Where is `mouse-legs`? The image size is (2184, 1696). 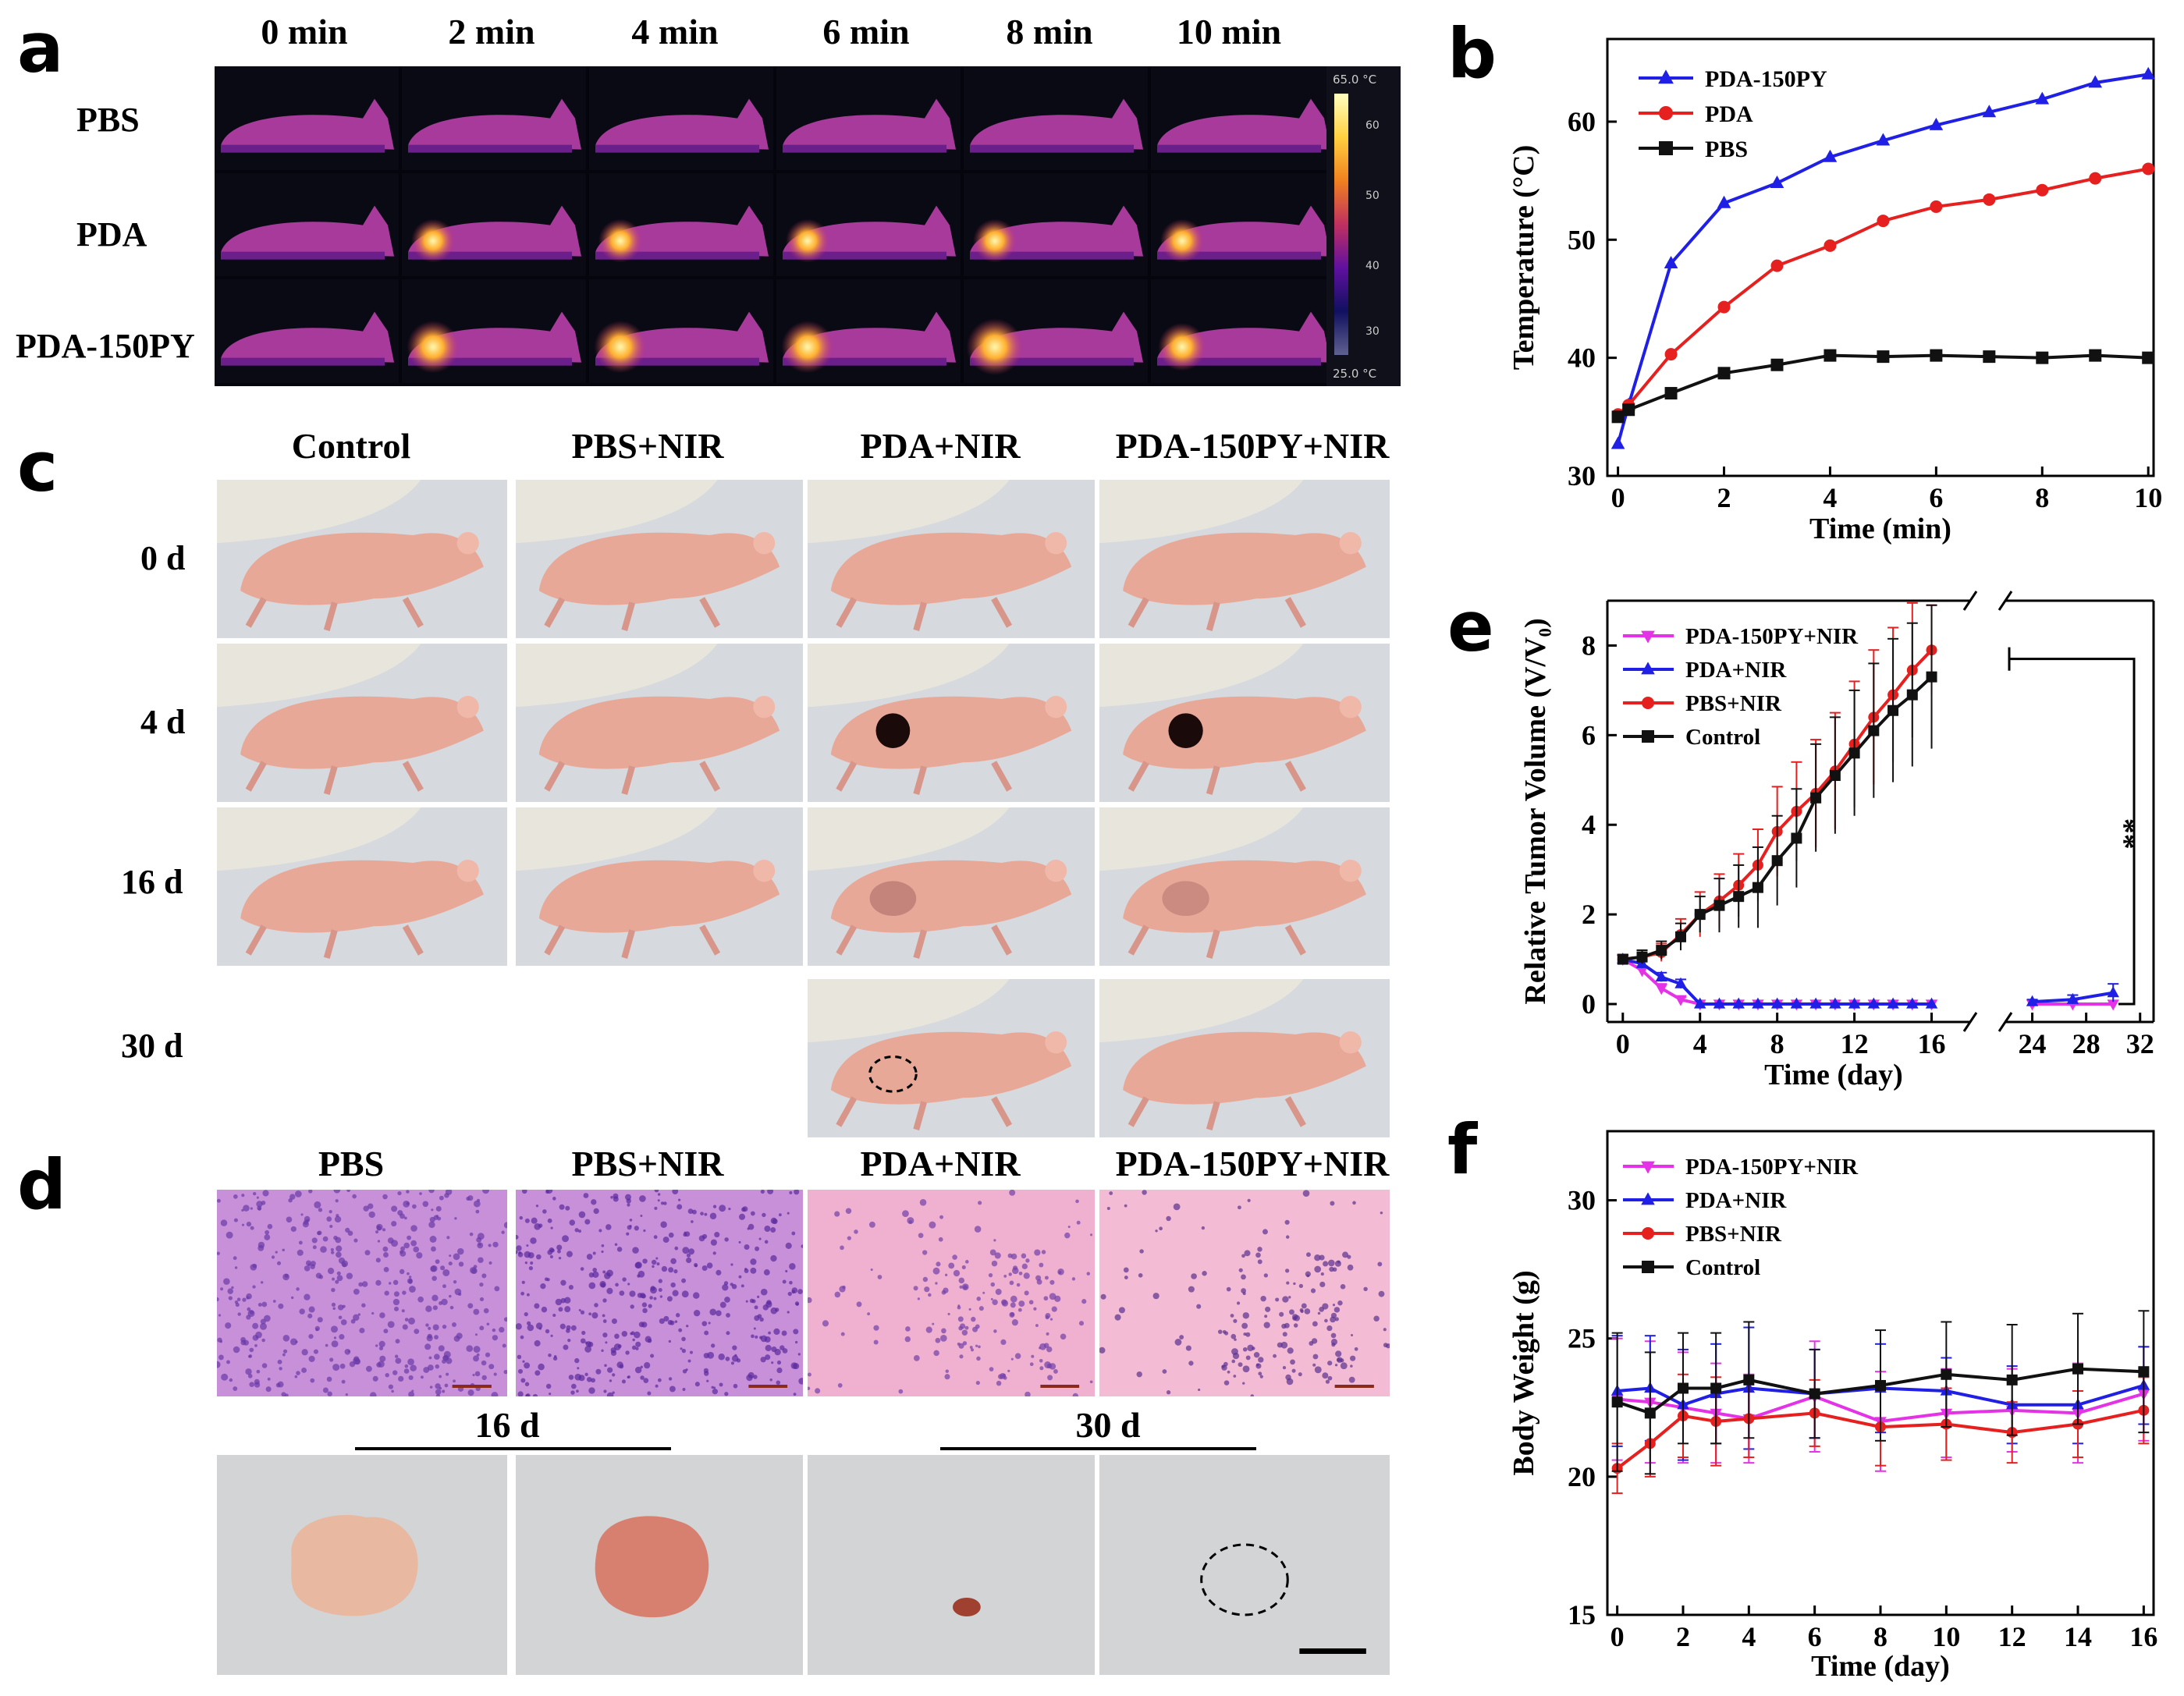 mouse-legs is located at coordinates (1217, 778).